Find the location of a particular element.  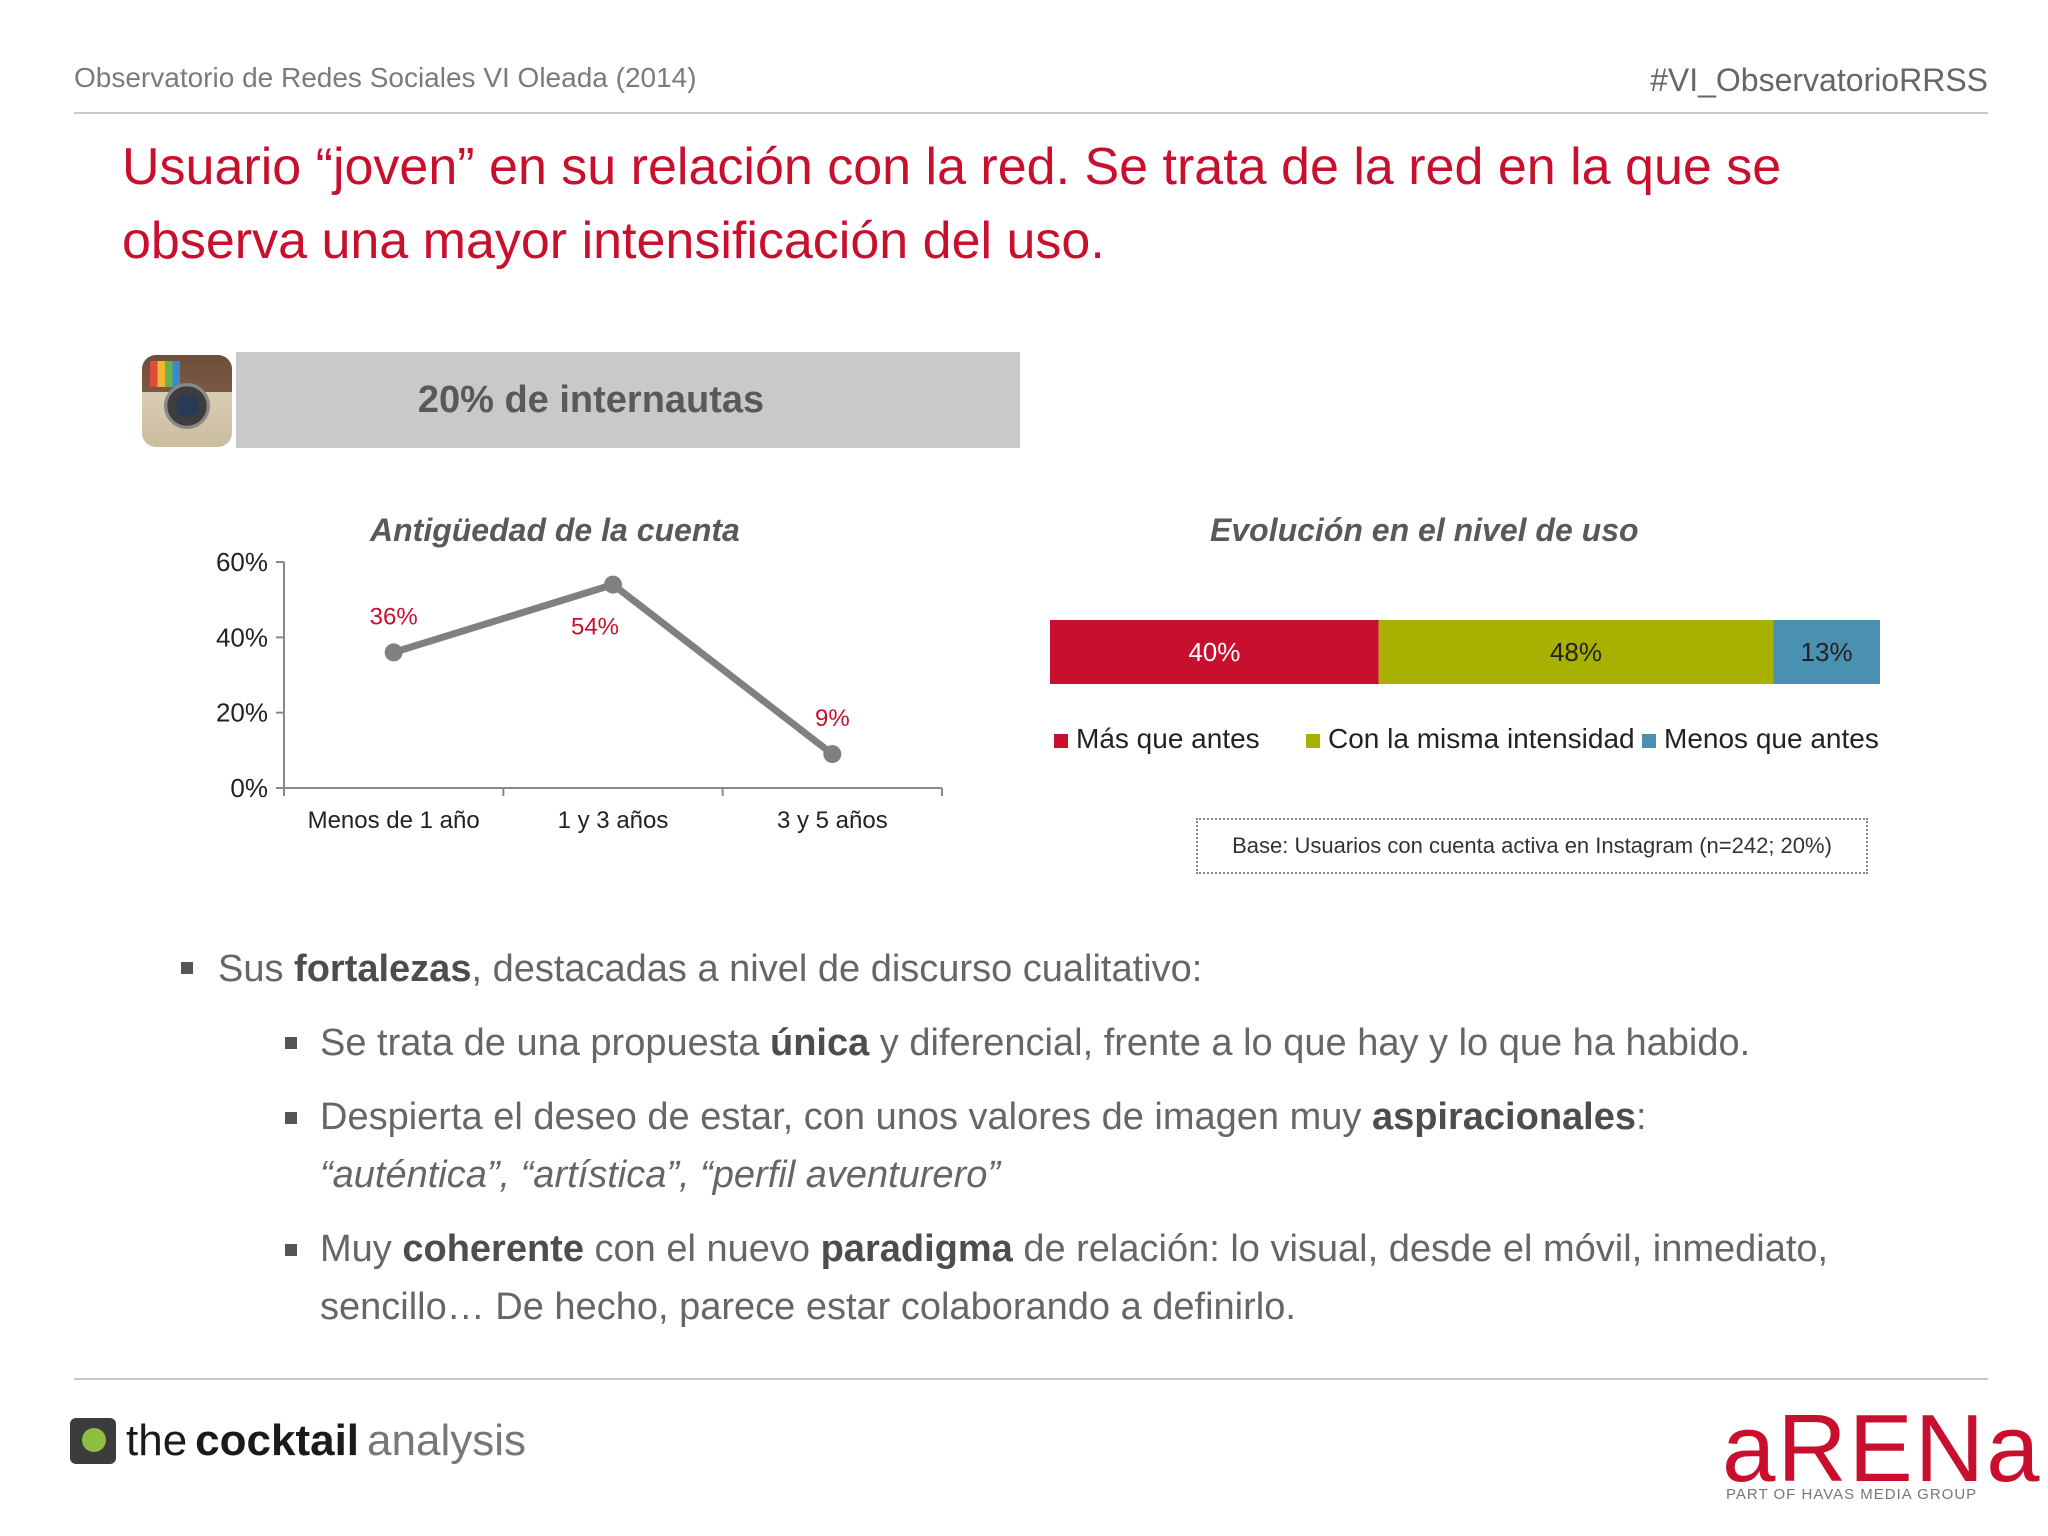

data-label: 54% is located at coordinates (595, 627).